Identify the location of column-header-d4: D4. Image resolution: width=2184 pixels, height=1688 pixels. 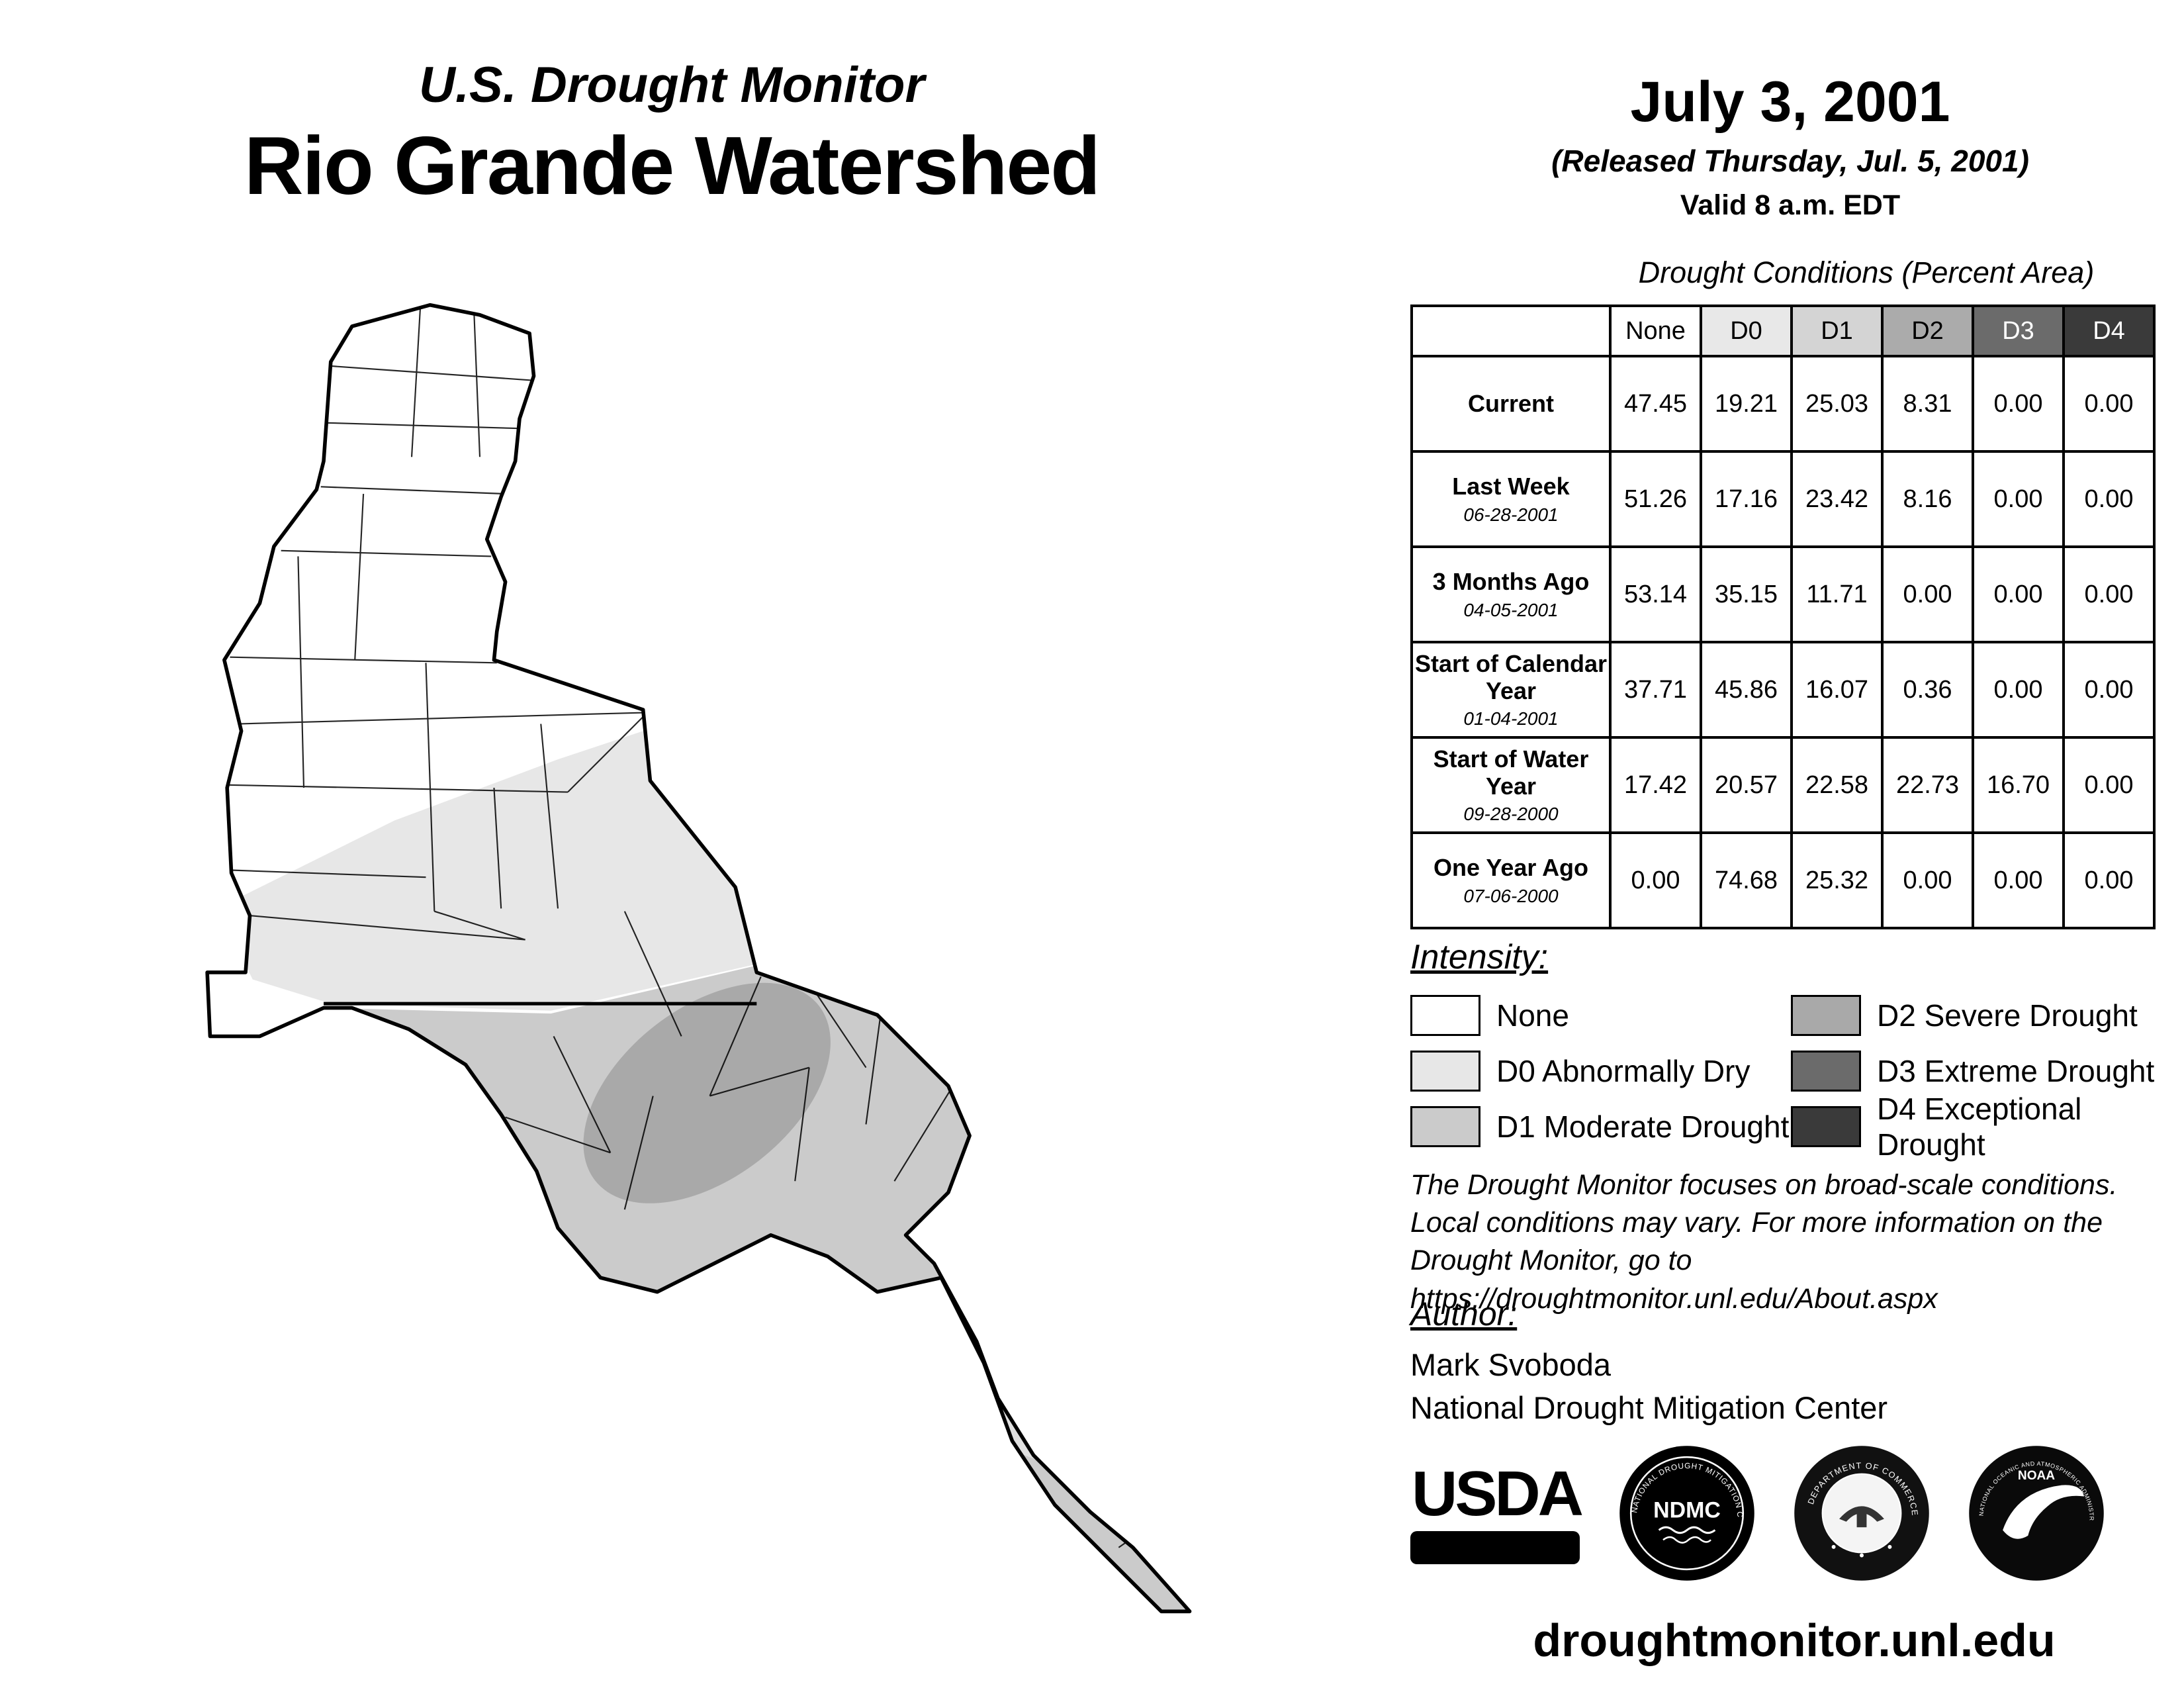
(2109, 331).